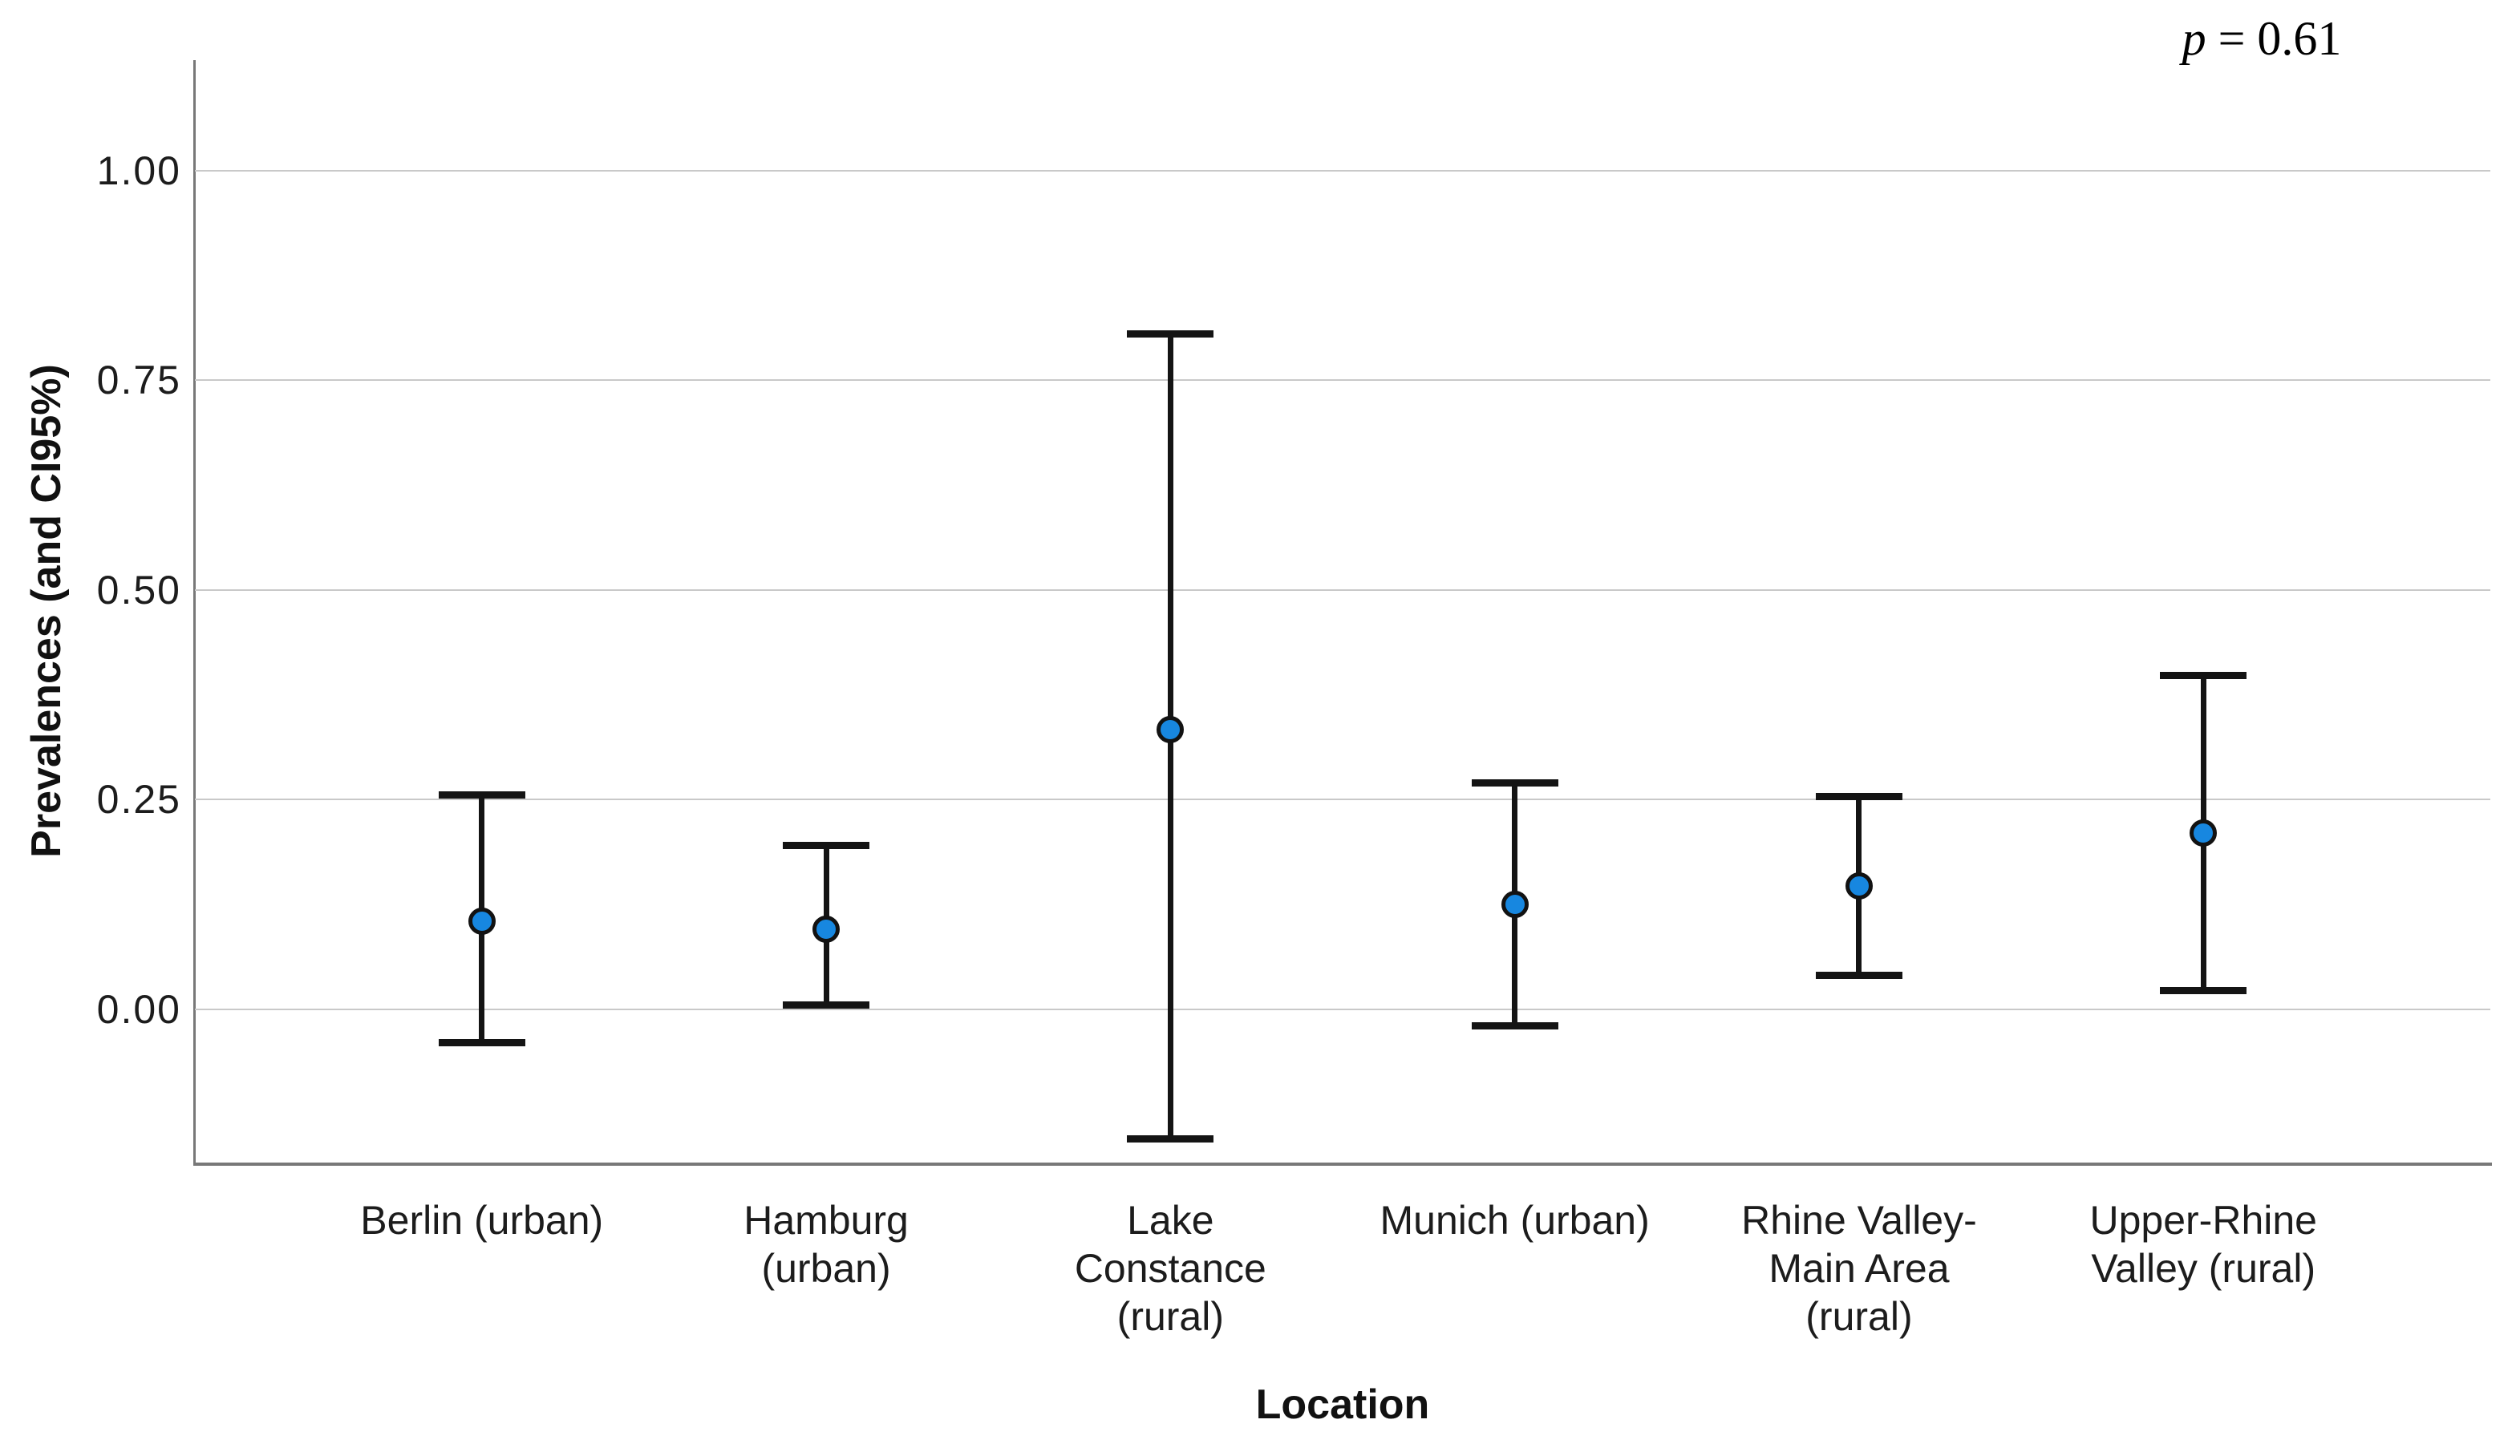  Describe the element at coordinates (1342, 589) in the screenshot. I see `gridline-0.50` at that location.